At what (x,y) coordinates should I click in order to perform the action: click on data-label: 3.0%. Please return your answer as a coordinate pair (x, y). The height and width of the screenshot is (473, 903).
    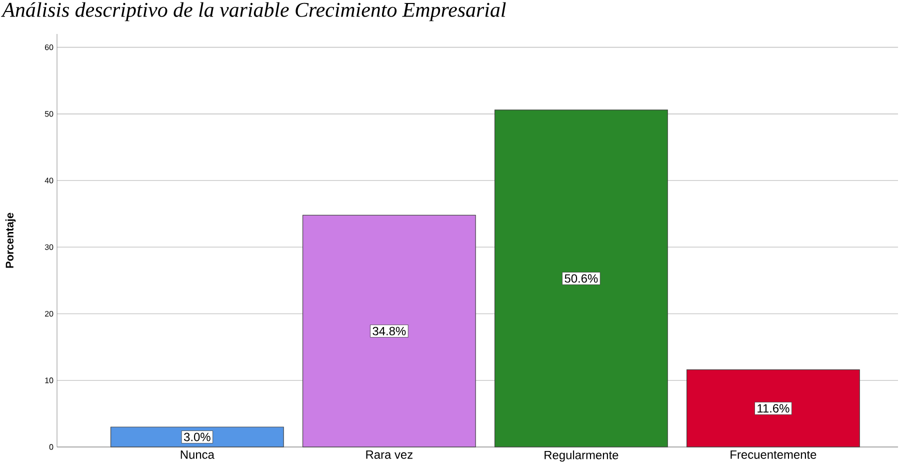
    Looking at the image, I should click on (197, 437).